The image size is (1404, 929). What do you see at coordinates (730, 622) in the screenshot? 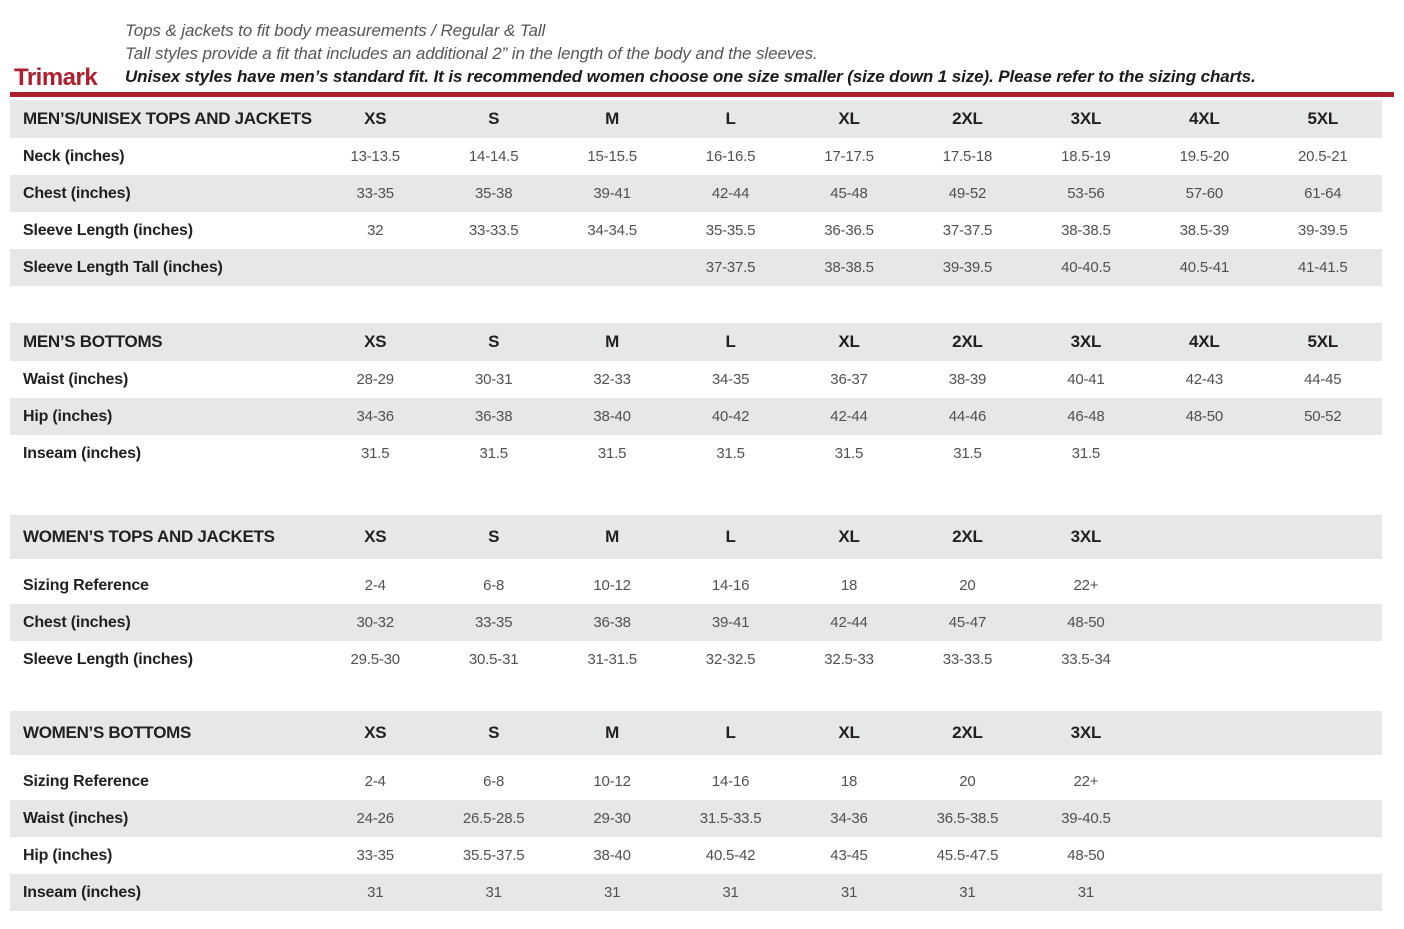
I see `size-value: 39-41` at bounding box center [730, 622].